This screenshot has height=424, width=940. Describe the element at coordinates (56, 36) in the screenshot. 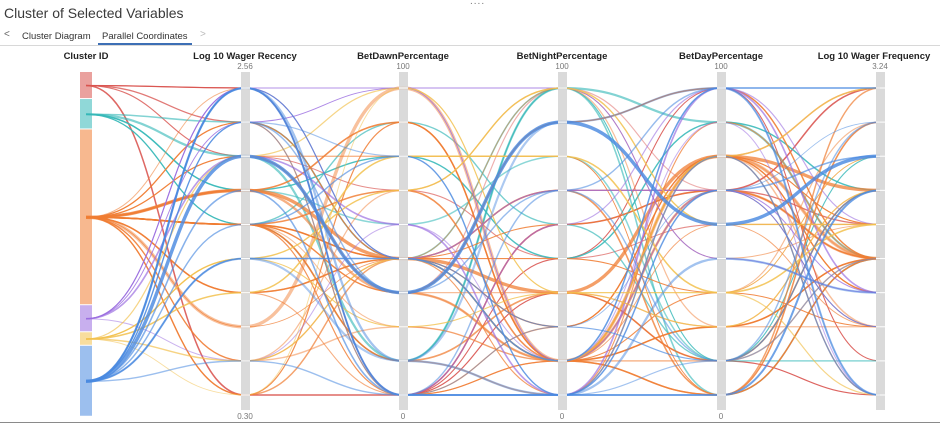

I see `tab-cluster-diagram: Cluster Diagram` at that location.